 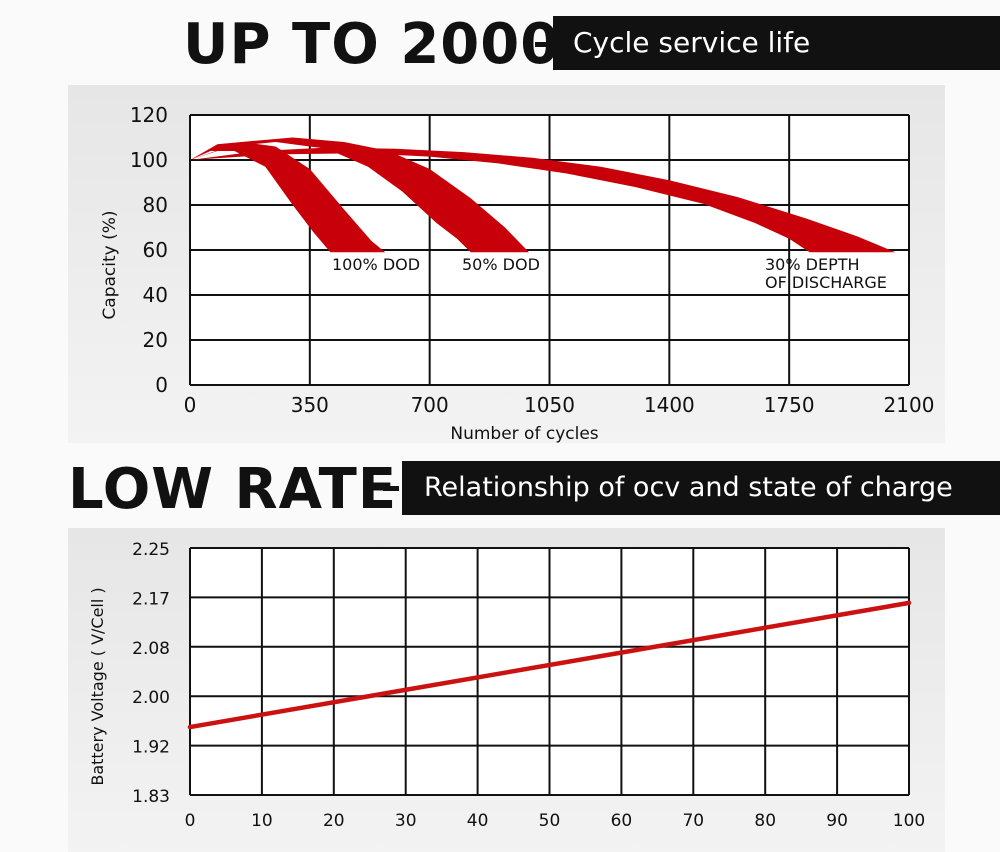 I want to click on cycle-life-headline: UP TO 2000, so click(x=372, y=44).